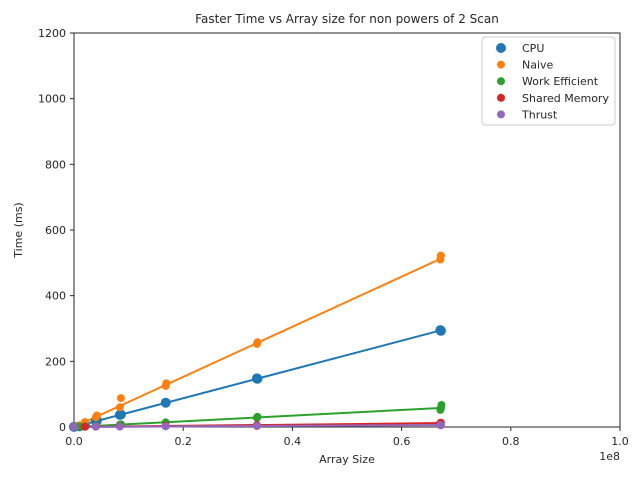 The width and height of the screenshot is (640, 480). Describe the element at coordinates (501, 48) in the screenshot. I see `legend-marker-cpu` at that location.